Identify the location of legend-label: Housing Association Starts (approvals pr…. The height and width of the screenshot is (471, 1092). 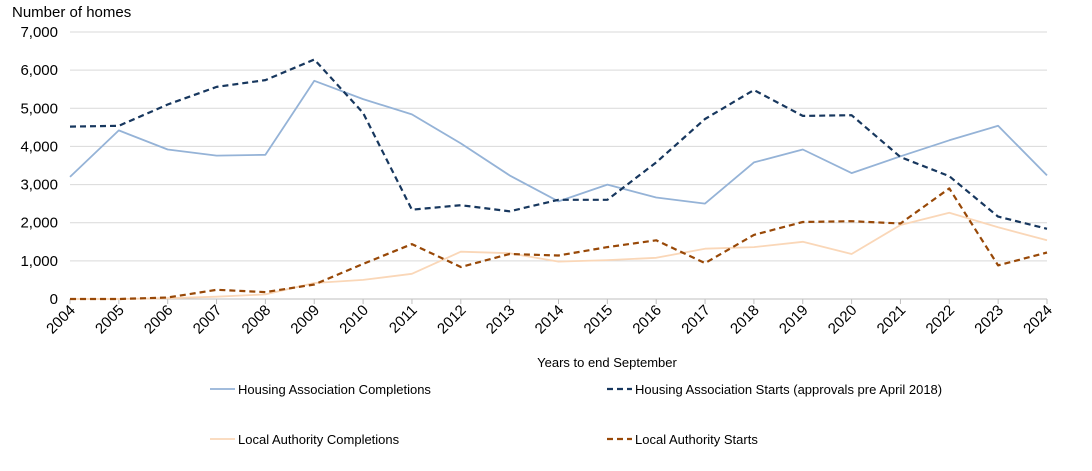
(788, 389).